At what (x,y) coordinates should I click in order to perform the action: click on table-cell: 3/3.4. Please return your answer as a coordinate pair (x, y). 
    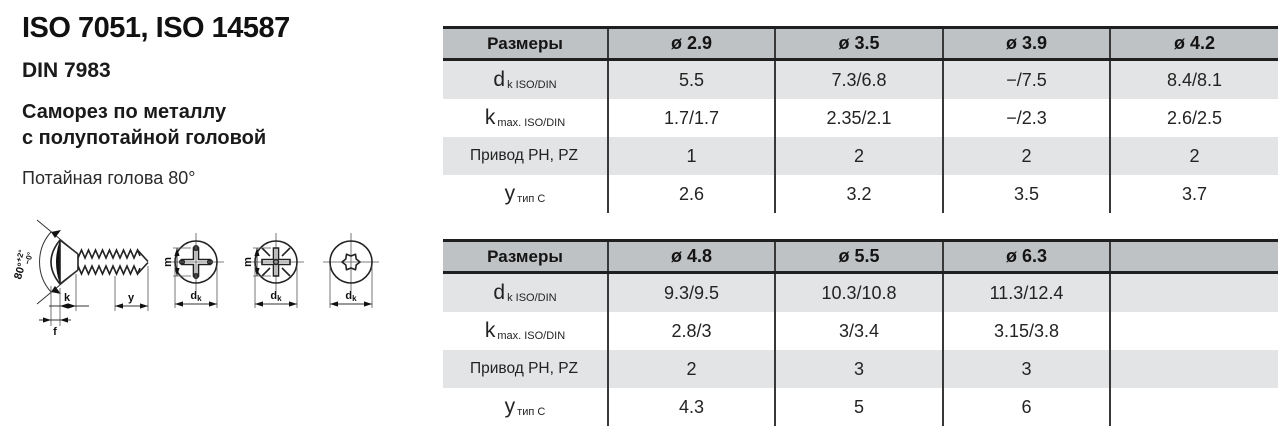
    Looking at the image, I should click on (860, 331).